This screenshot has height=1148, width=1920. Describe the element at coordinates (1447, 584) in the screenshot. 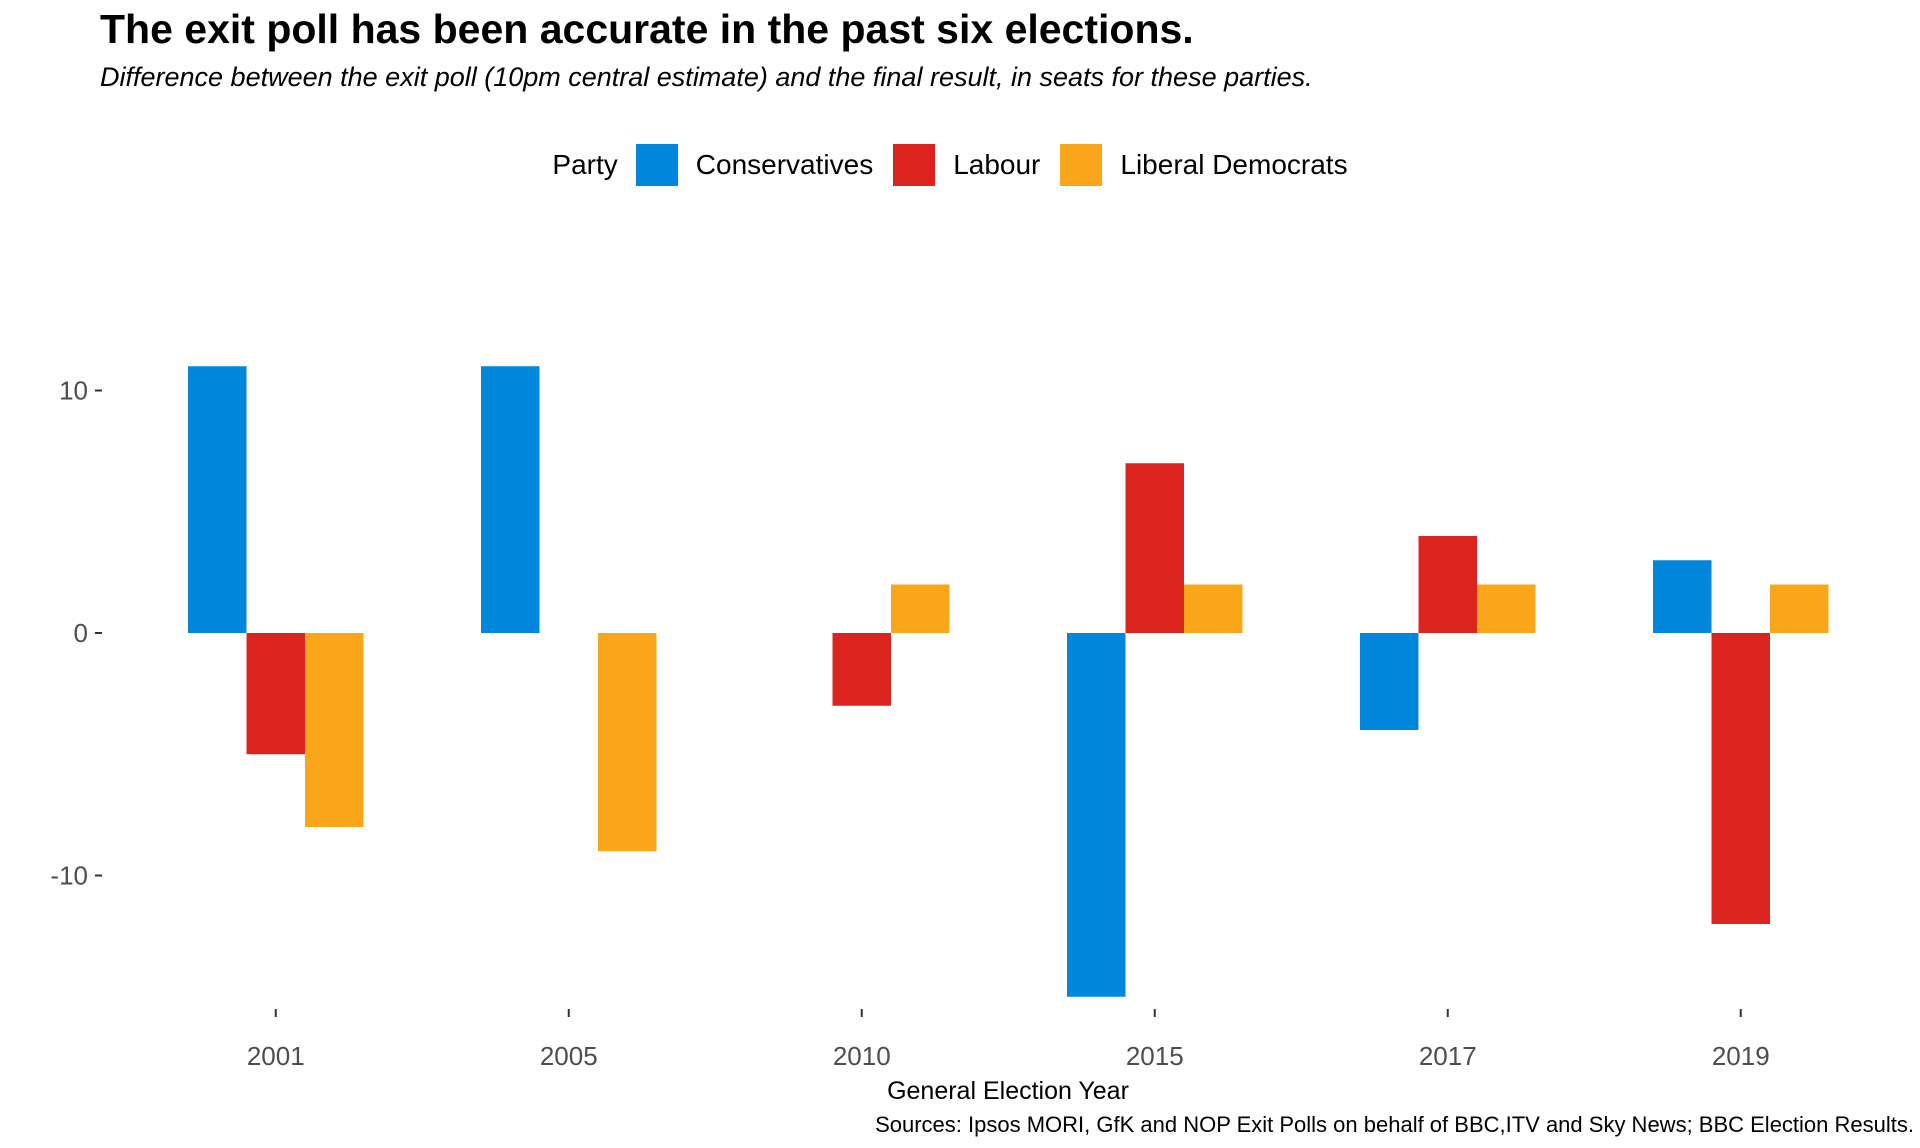

I see `bar-labour-2017` at that location.